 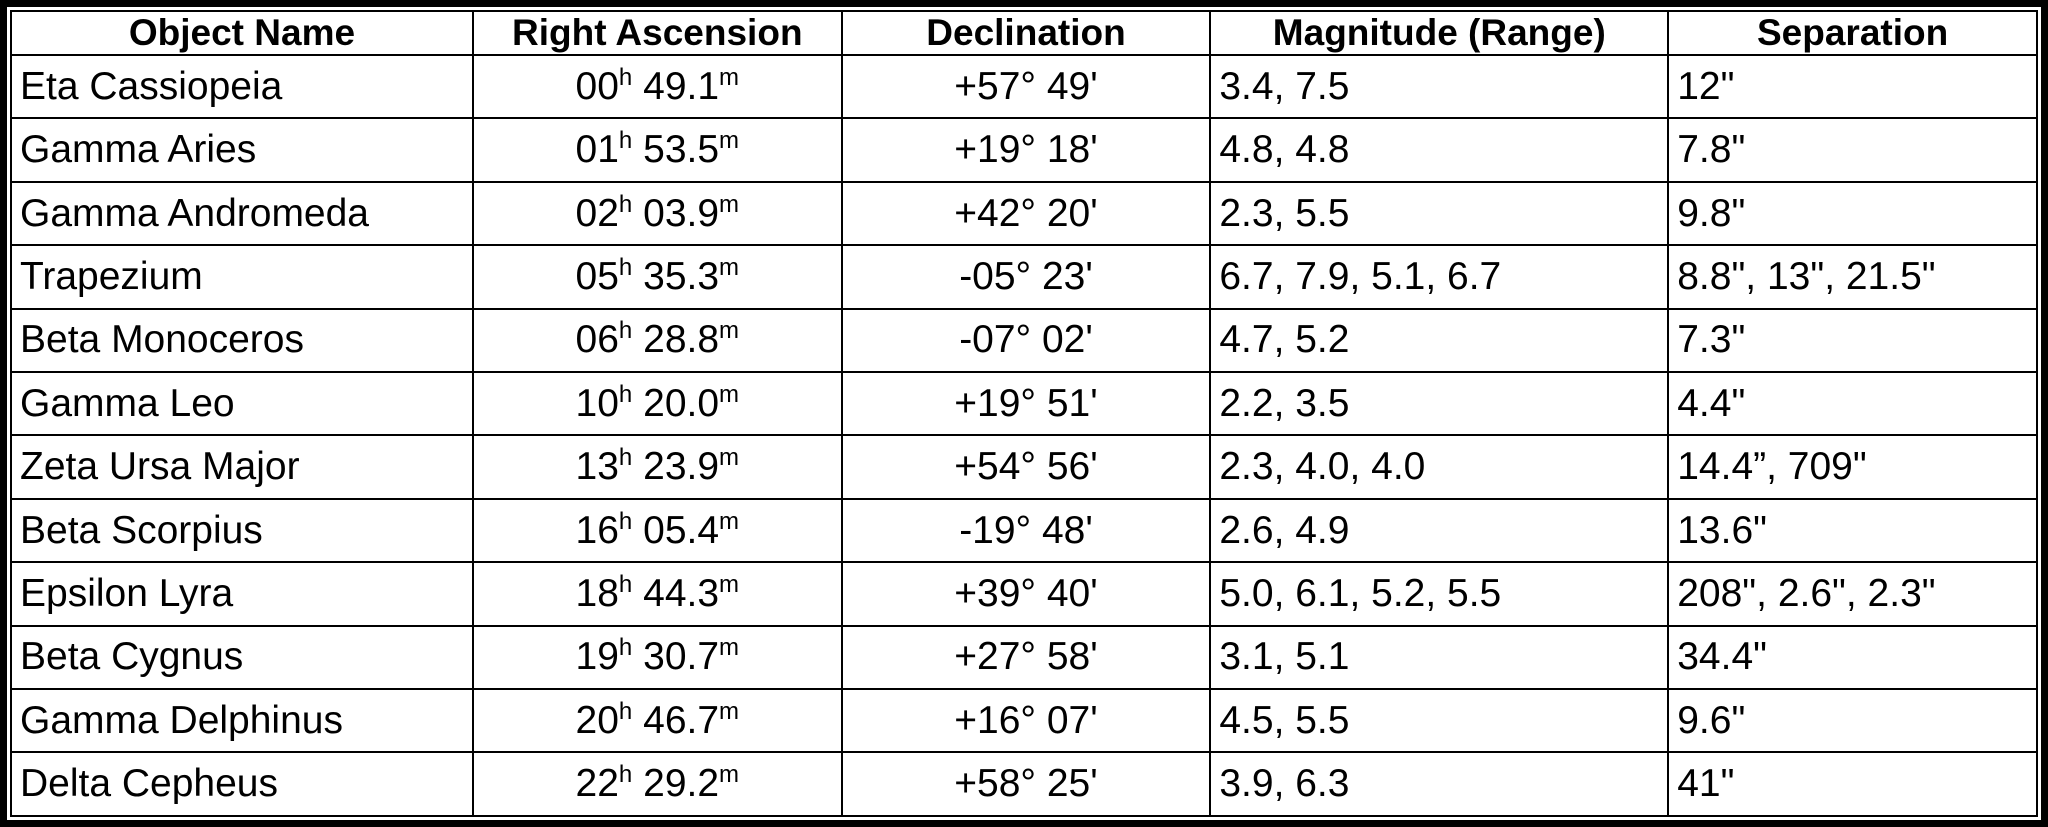 I want to click on ra-hours: 13, so click(x=597, y=467).